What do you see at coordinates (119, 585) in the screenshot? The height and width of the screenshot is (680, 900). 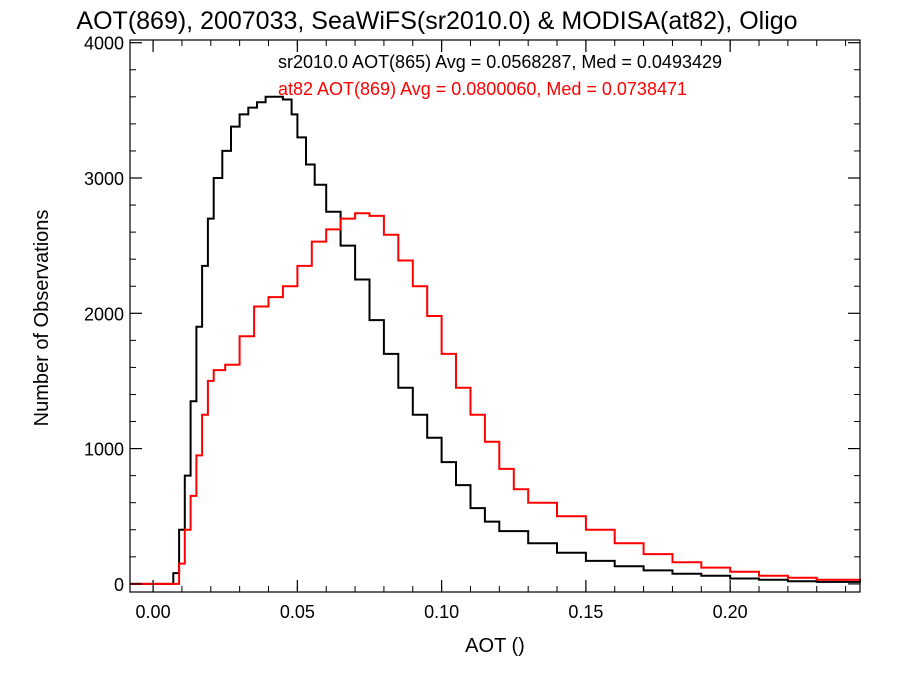 I see `y-tick-label: 0` at bounding box center [119, 585].